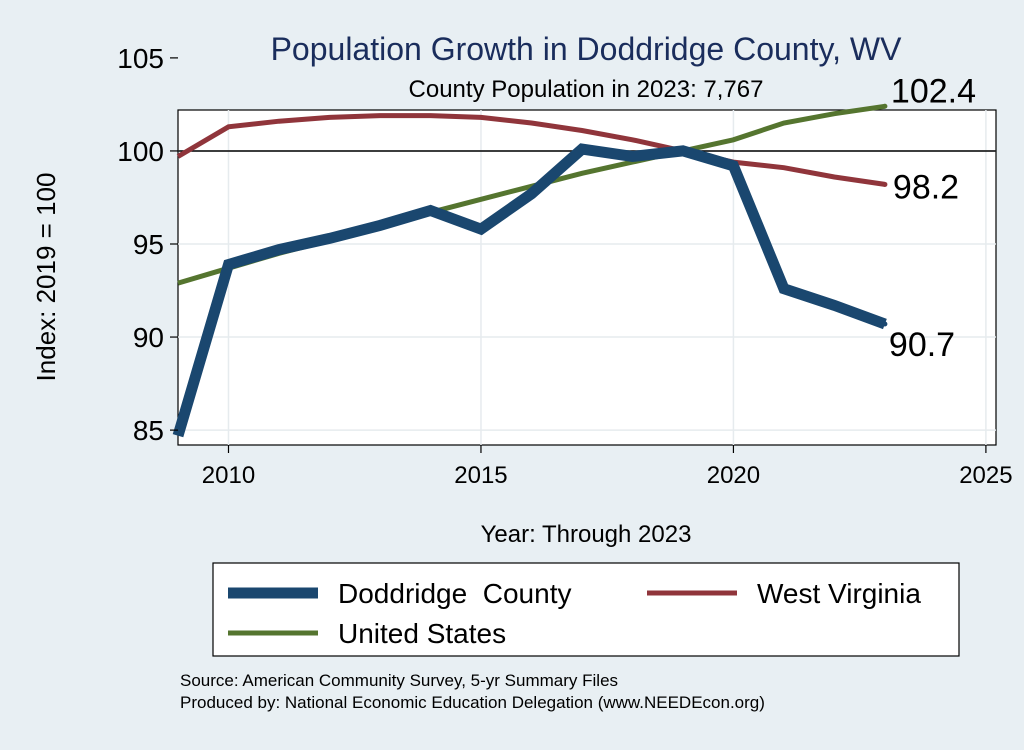 The width and height of the screenshot is (1024, 750). What do you see at coordinates (454, 593) in the screenshot?
I see `legend-label-doddridge: Doddridge County` at bounding box center [454, 593].